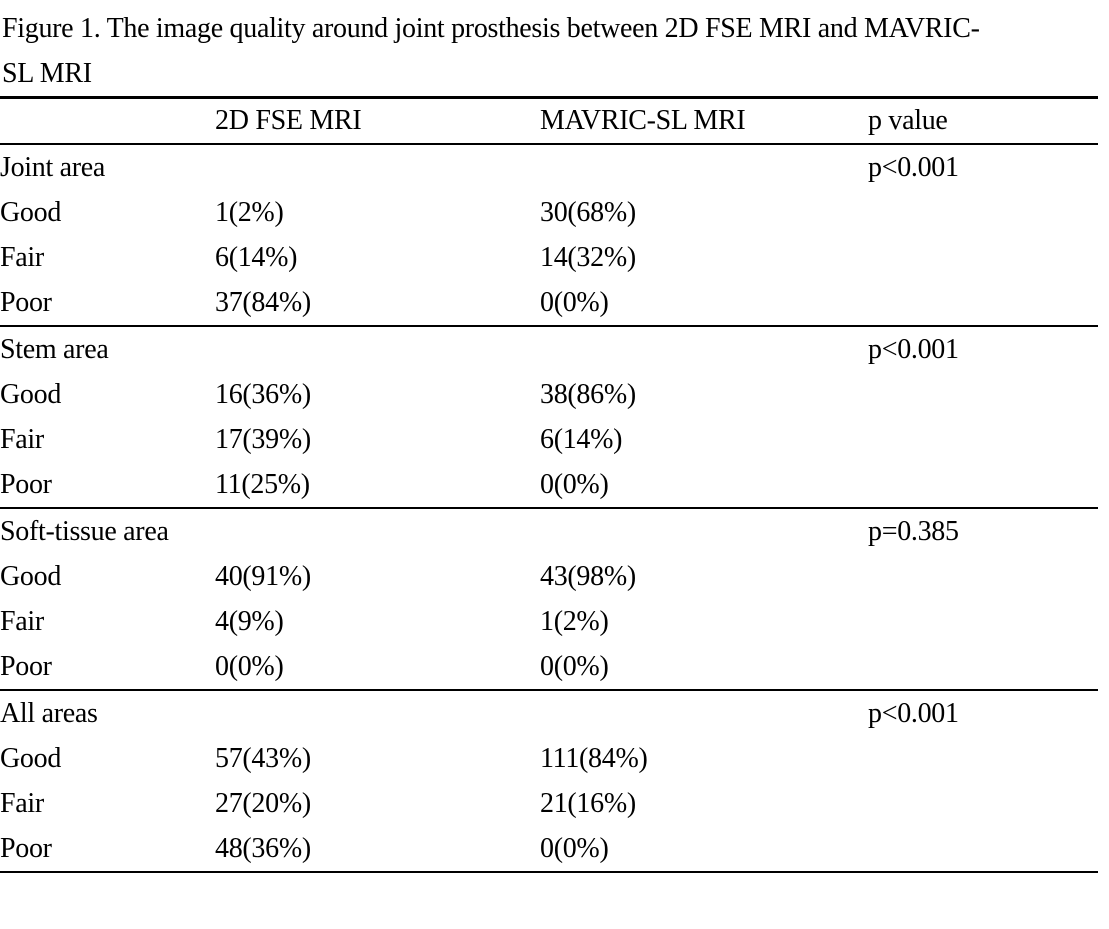  I want to click on fse-value: 40(91%), so click(263, 576).